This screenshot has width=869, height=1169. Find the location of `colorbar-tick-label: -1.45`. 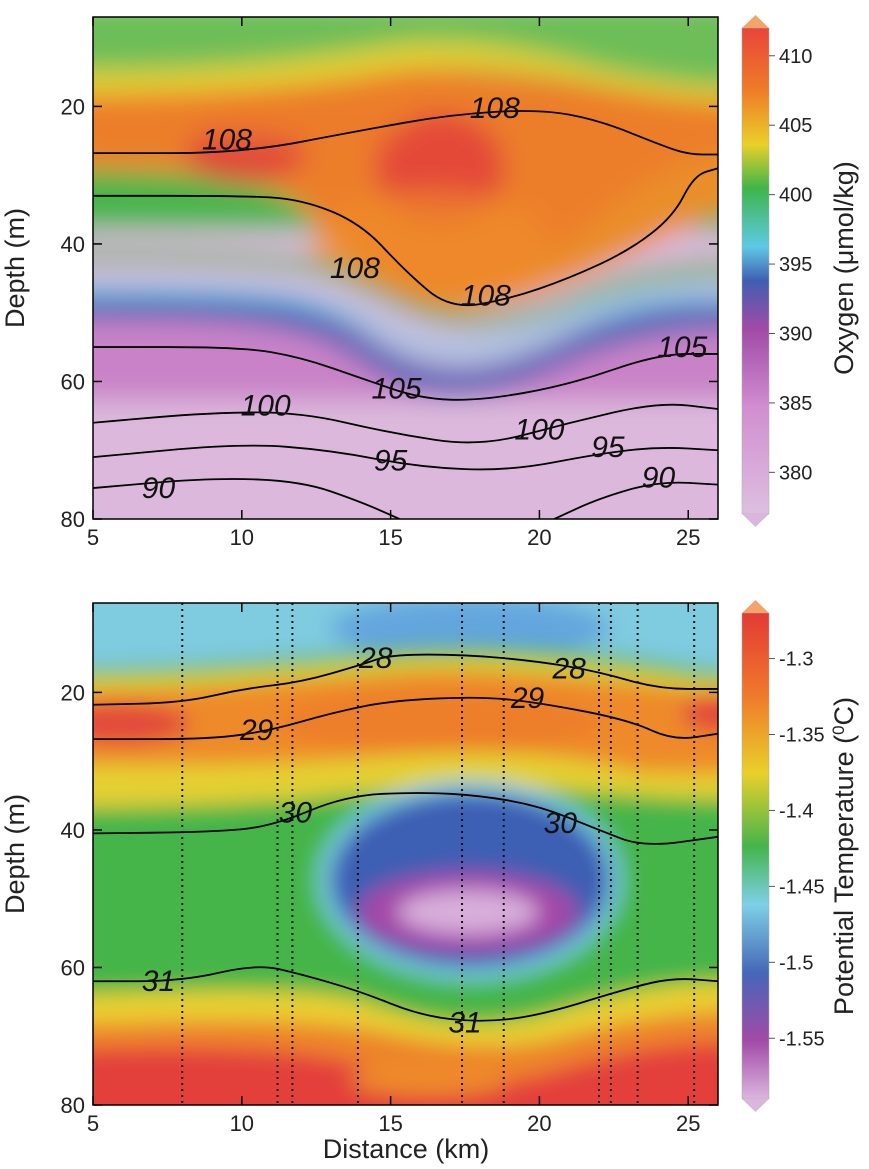

colorbar-tick-label: -1.45 is located at coordinates (802, 887).